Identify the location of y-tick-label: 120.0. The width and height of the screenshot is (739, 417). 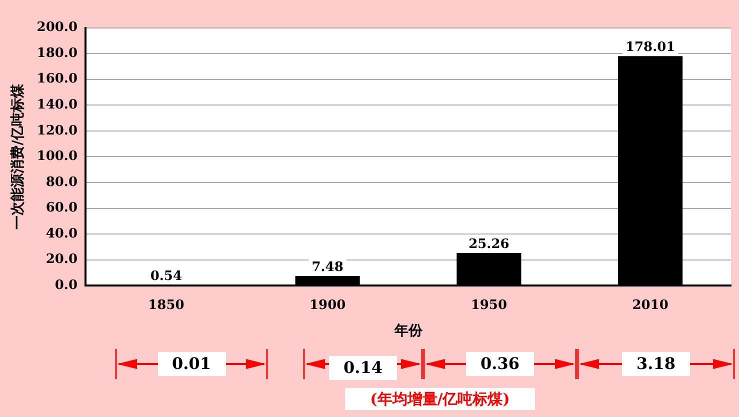
(57, 130).